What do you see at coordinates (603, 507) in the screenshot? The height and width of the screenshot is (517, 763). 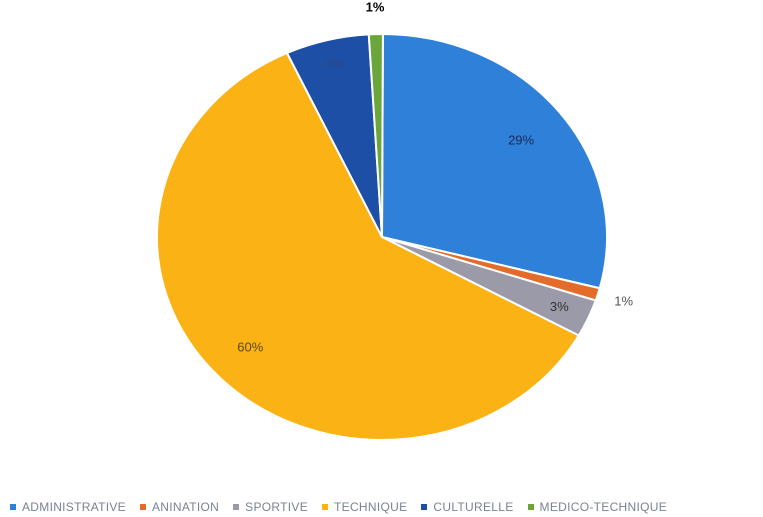 I see `legend-label: MEDICO-TECHNIQUE` at bounding box center [603, 507].